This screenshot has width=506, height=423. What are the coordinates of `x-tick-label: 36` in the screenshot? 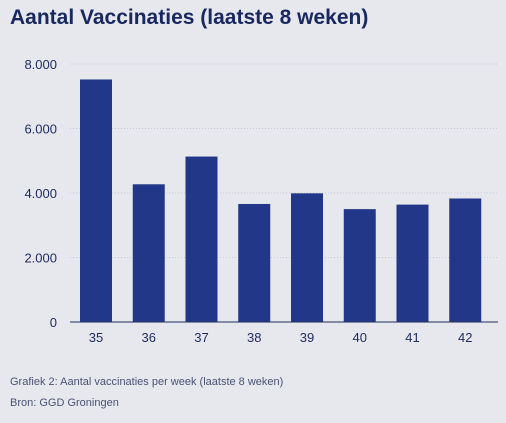 It's located at (149, 337).